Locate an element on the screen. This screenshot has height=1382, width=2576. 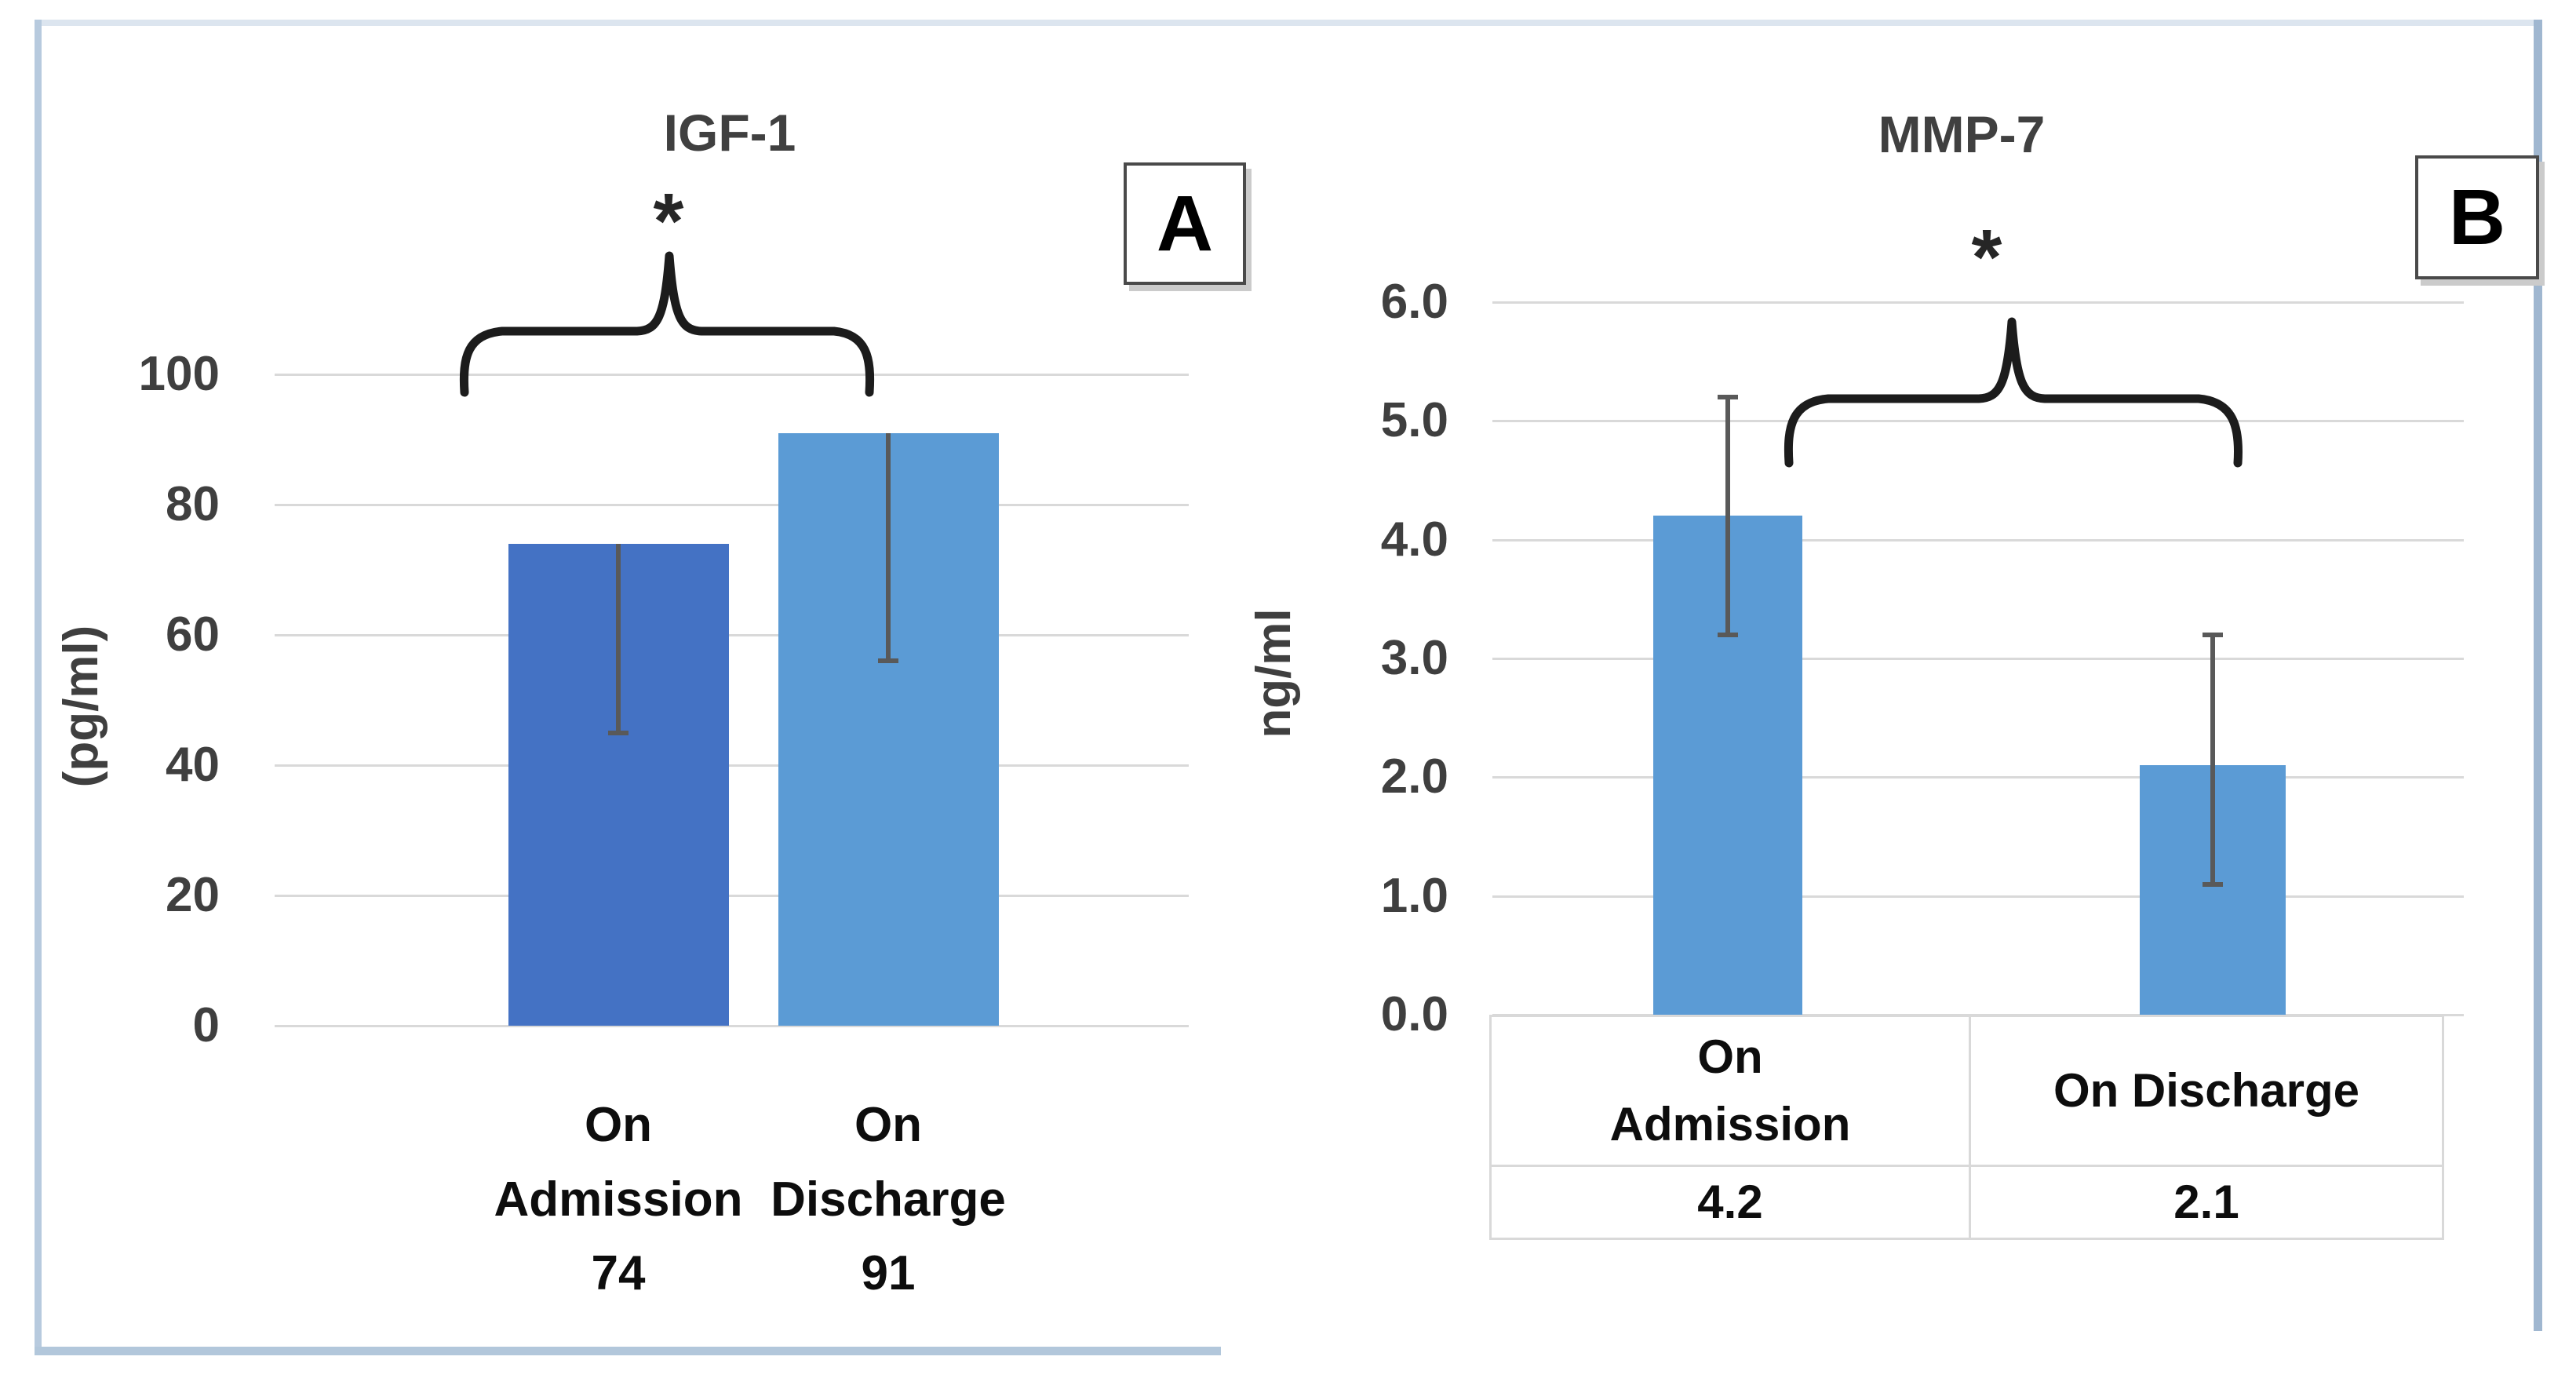
panel-a-label-box: A is located at coordinates (1185, 224).